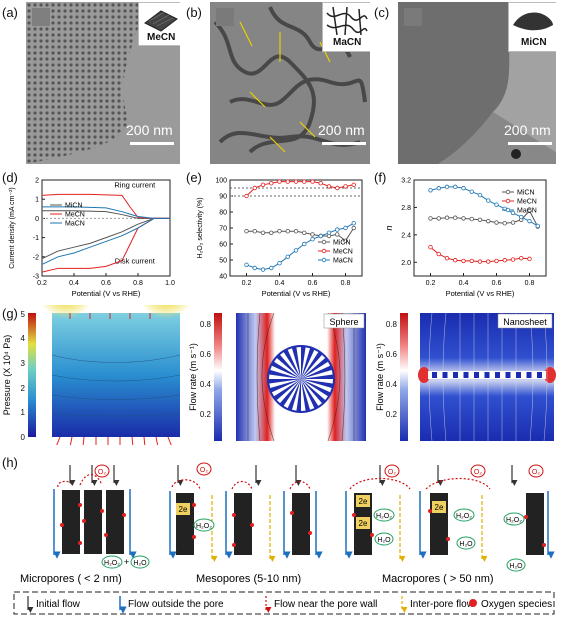 The image size is (561, 618). Describe the element at coordinates (516, 604) in the screenshot. I see `legend-oxygen-species: Oxygen species` at that location.